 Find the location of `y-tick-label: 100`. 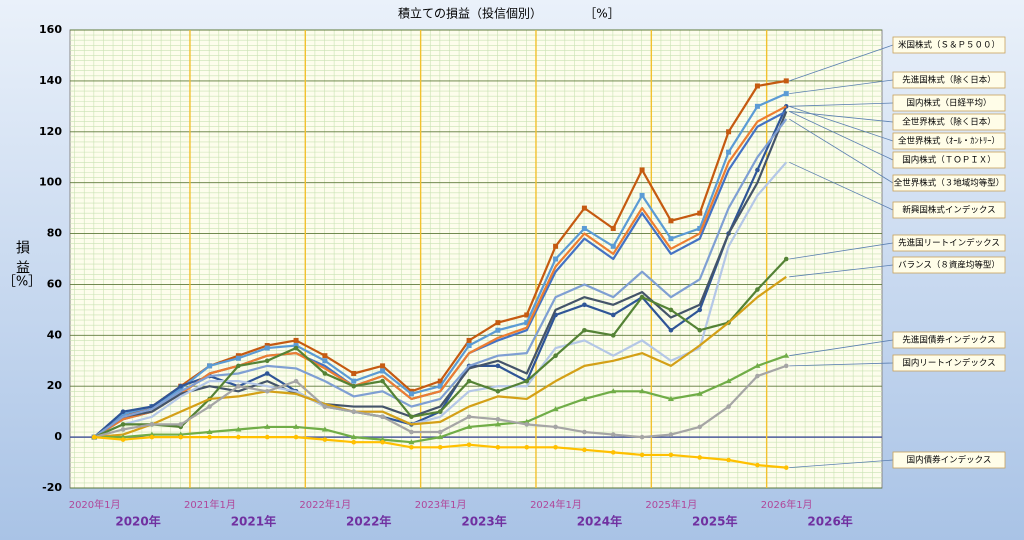

y-tick-label: 100 is located at coordinates (50, 182).